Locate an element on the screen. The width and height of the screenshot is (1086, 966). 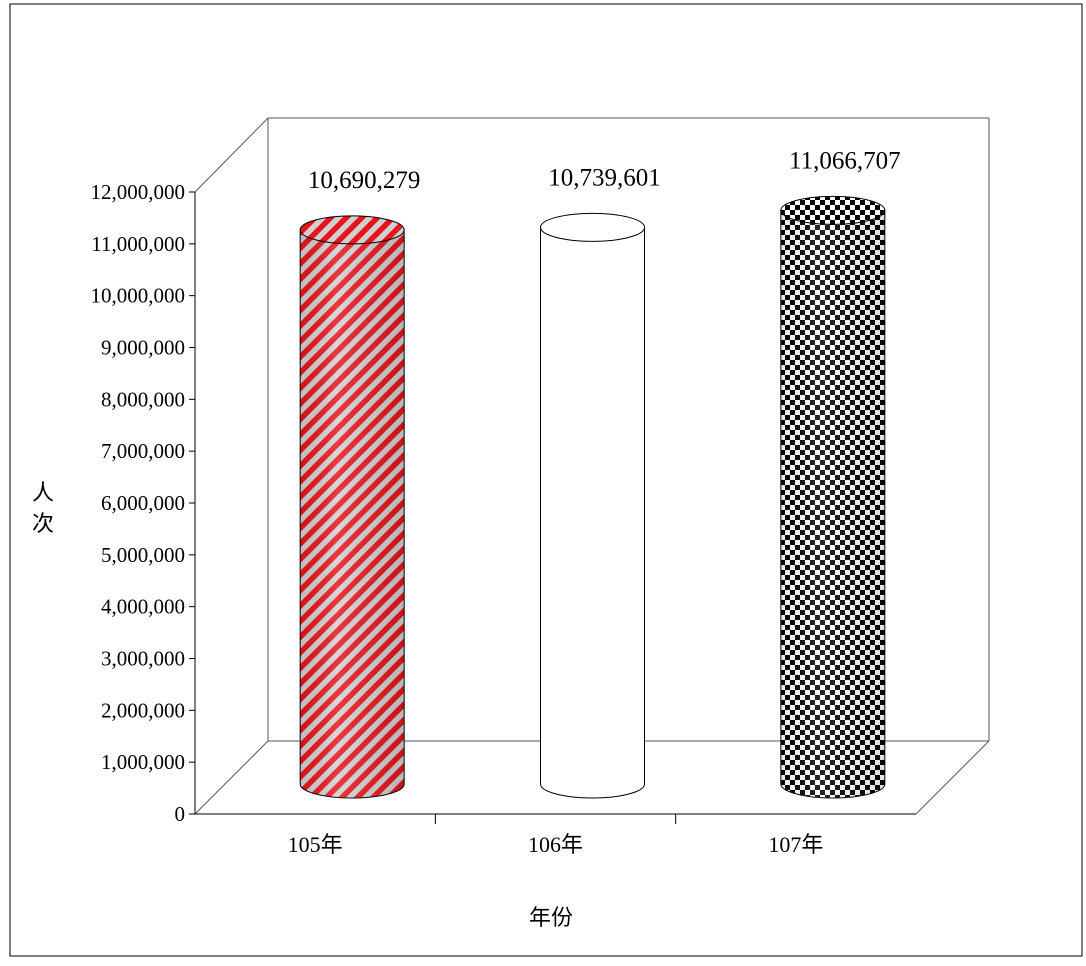
y-tick-label: 10,000,000 is located at coordinates (138, 296).